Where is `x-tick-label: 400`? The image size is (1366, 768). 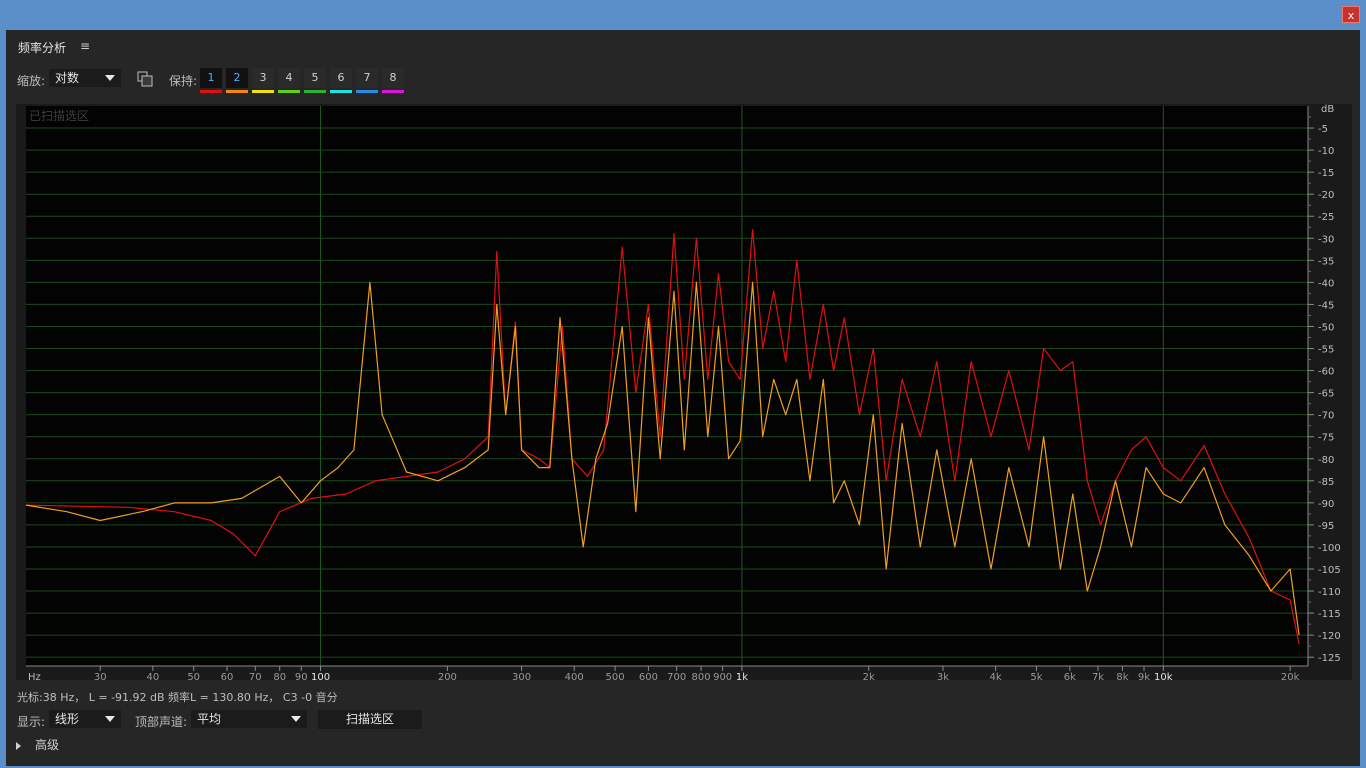 x-tick-label: 400 is located at coordinates (574, 676).